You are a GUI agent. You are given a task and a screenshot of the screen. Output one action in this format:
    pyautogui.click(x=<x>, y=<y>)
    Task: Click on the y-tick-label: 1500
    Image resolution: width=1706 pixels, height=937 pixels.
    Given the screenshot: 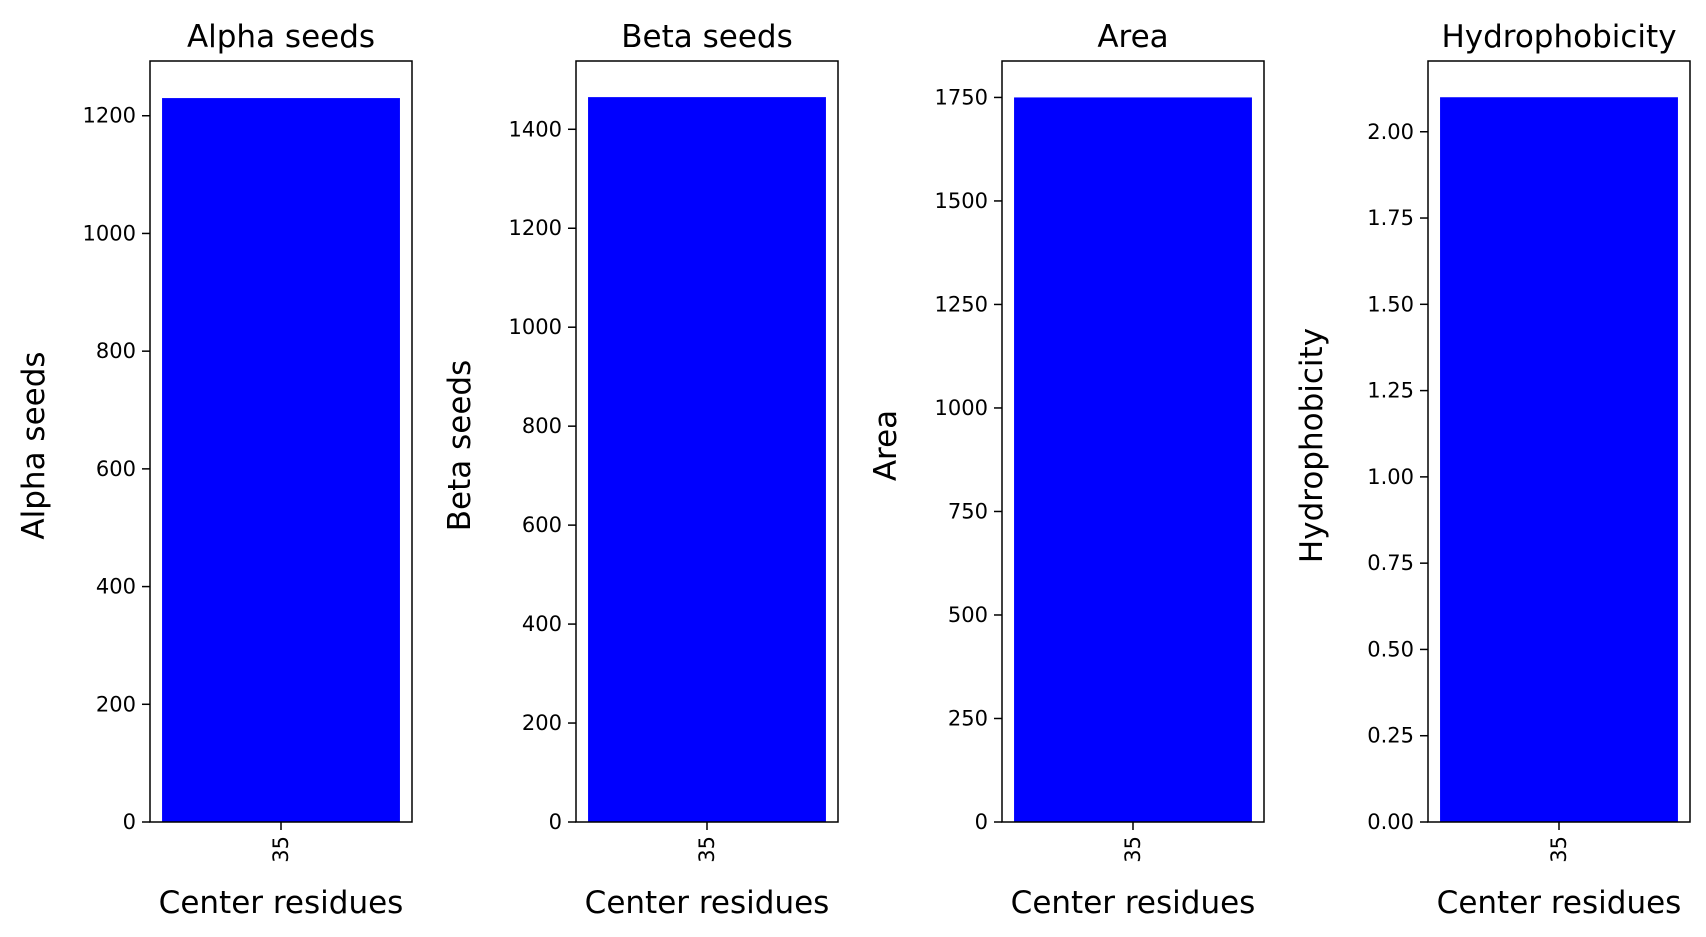 What is the action you would take?
    pyautogui.click(x=961, y=201)
    